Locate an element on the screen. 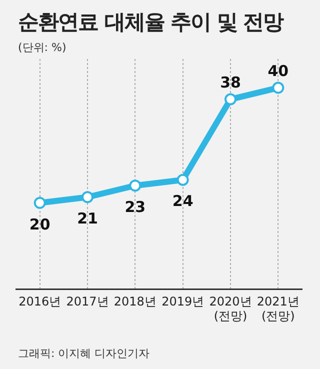 Image resolution: width=320 pixels, height=369 pixels. data-label: 38 is located at coordinates (230, 83).